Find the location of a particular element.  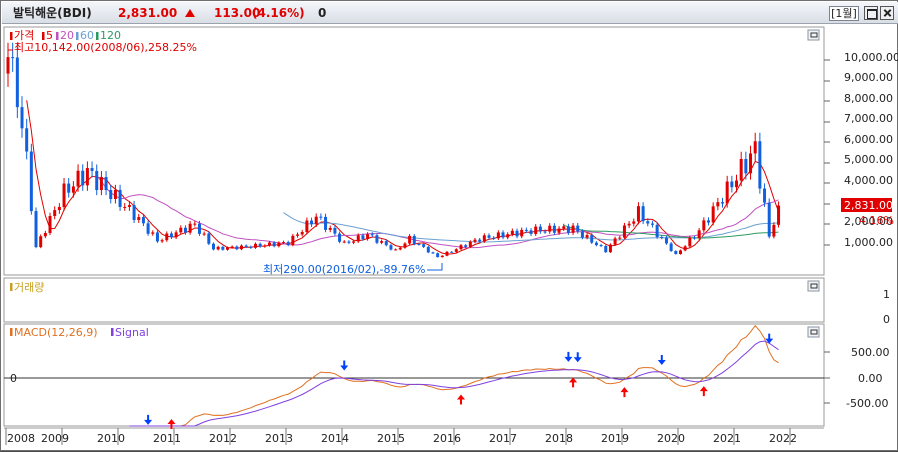

legend-ma5-swatch is located at coordinates (43, 36).